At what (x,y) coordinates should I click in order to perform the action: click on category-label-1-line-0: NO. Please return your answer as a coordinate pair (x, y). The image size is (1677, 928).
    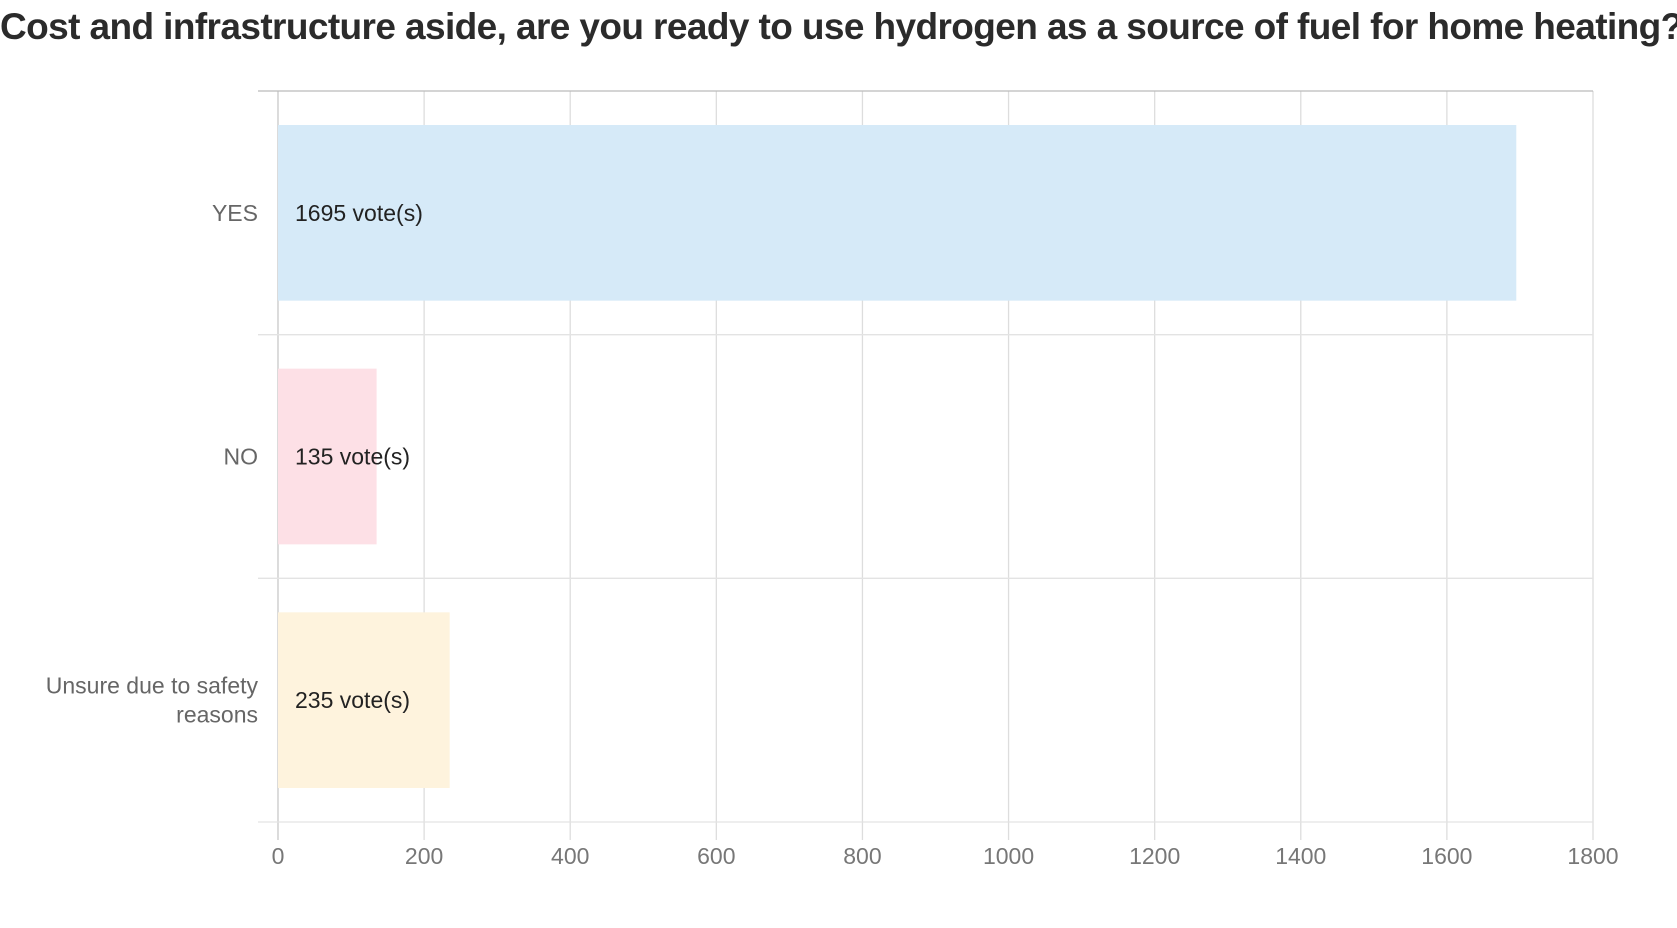
    Looking at the image, I should click on (241, 457).